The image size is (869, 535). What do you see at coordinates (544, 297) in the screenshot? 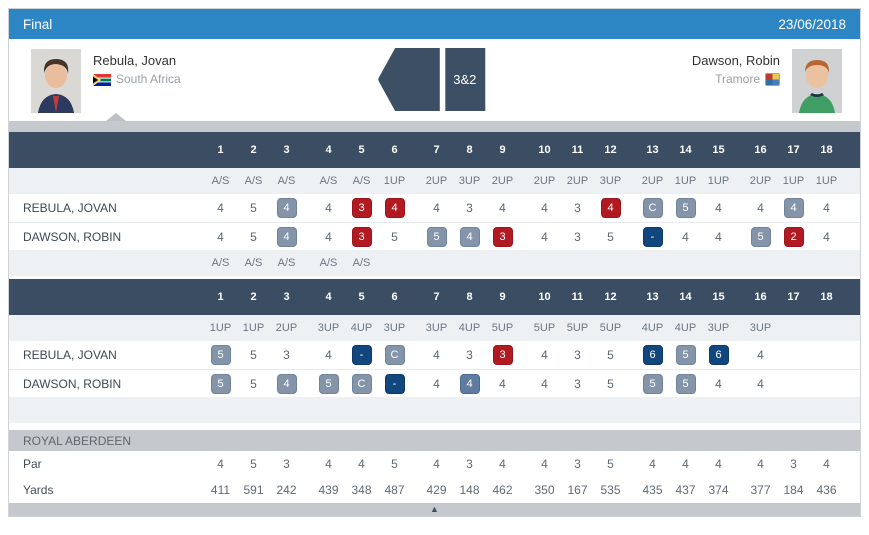
I see `hole-cell: 10` at bounding box center [544, 297].